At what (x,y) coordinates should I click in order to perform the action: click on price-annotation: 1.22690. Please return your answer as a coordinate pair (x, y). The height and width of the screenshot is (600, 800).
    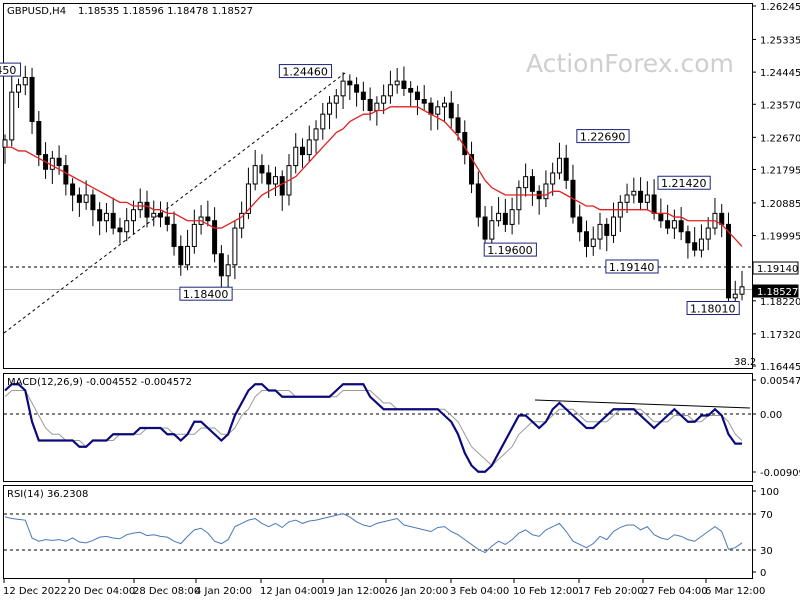
    Looking at the image, I should click on (603, 136).